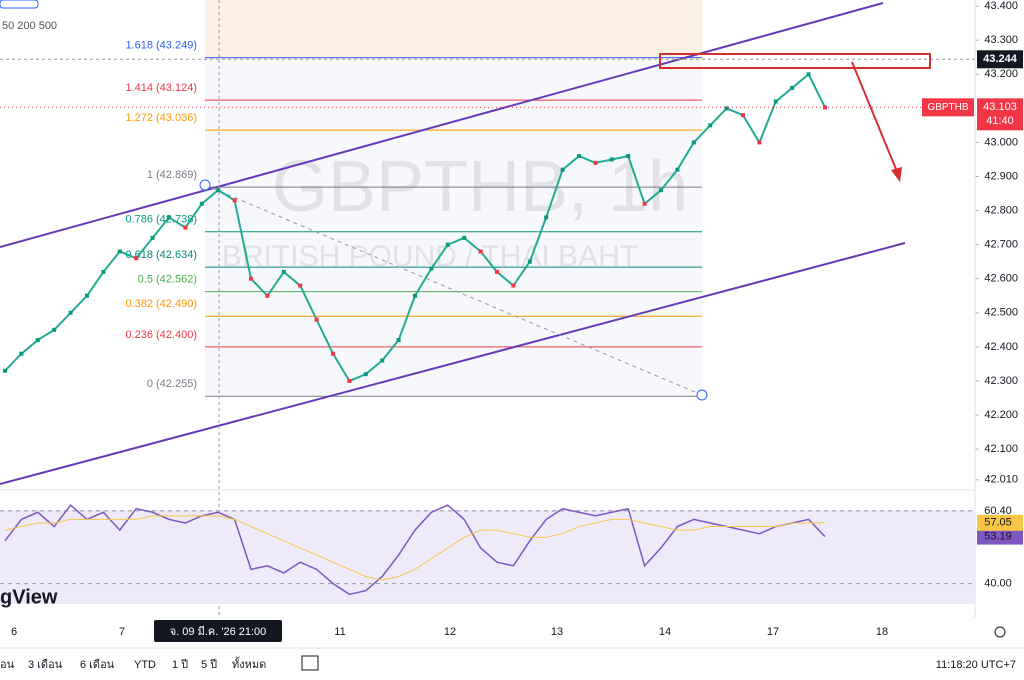  What do you see at coordinates (122, 632) in the screenshot?
I see `x-tick-label: 7` at bounding box center [122, 632].